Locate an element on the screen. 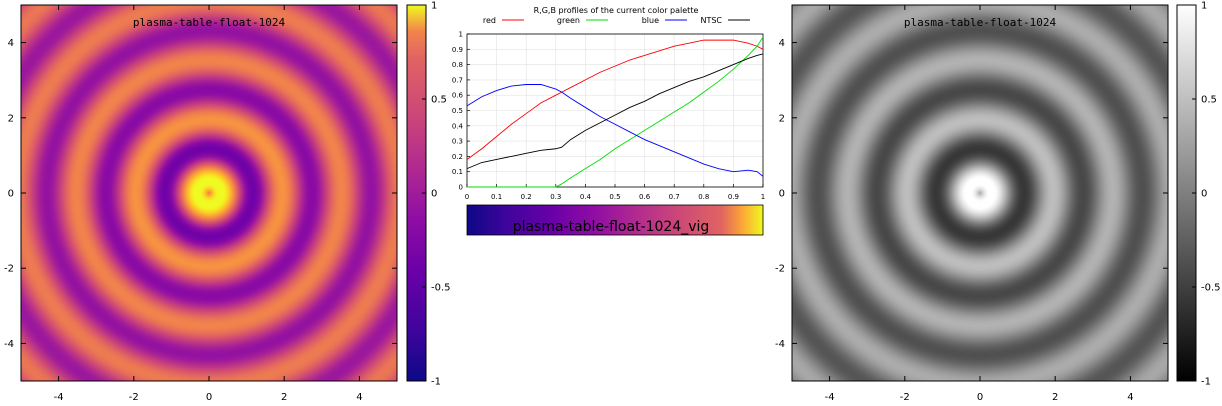  profile-xtick-label: 0.7 is located at coordinates (674, 197).